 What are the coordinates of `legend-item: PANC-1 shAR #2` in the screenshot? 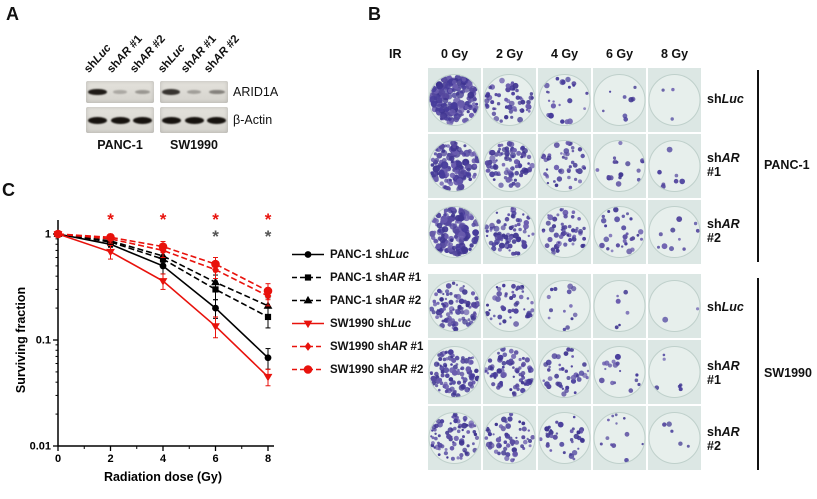 It's located at (357, 300).